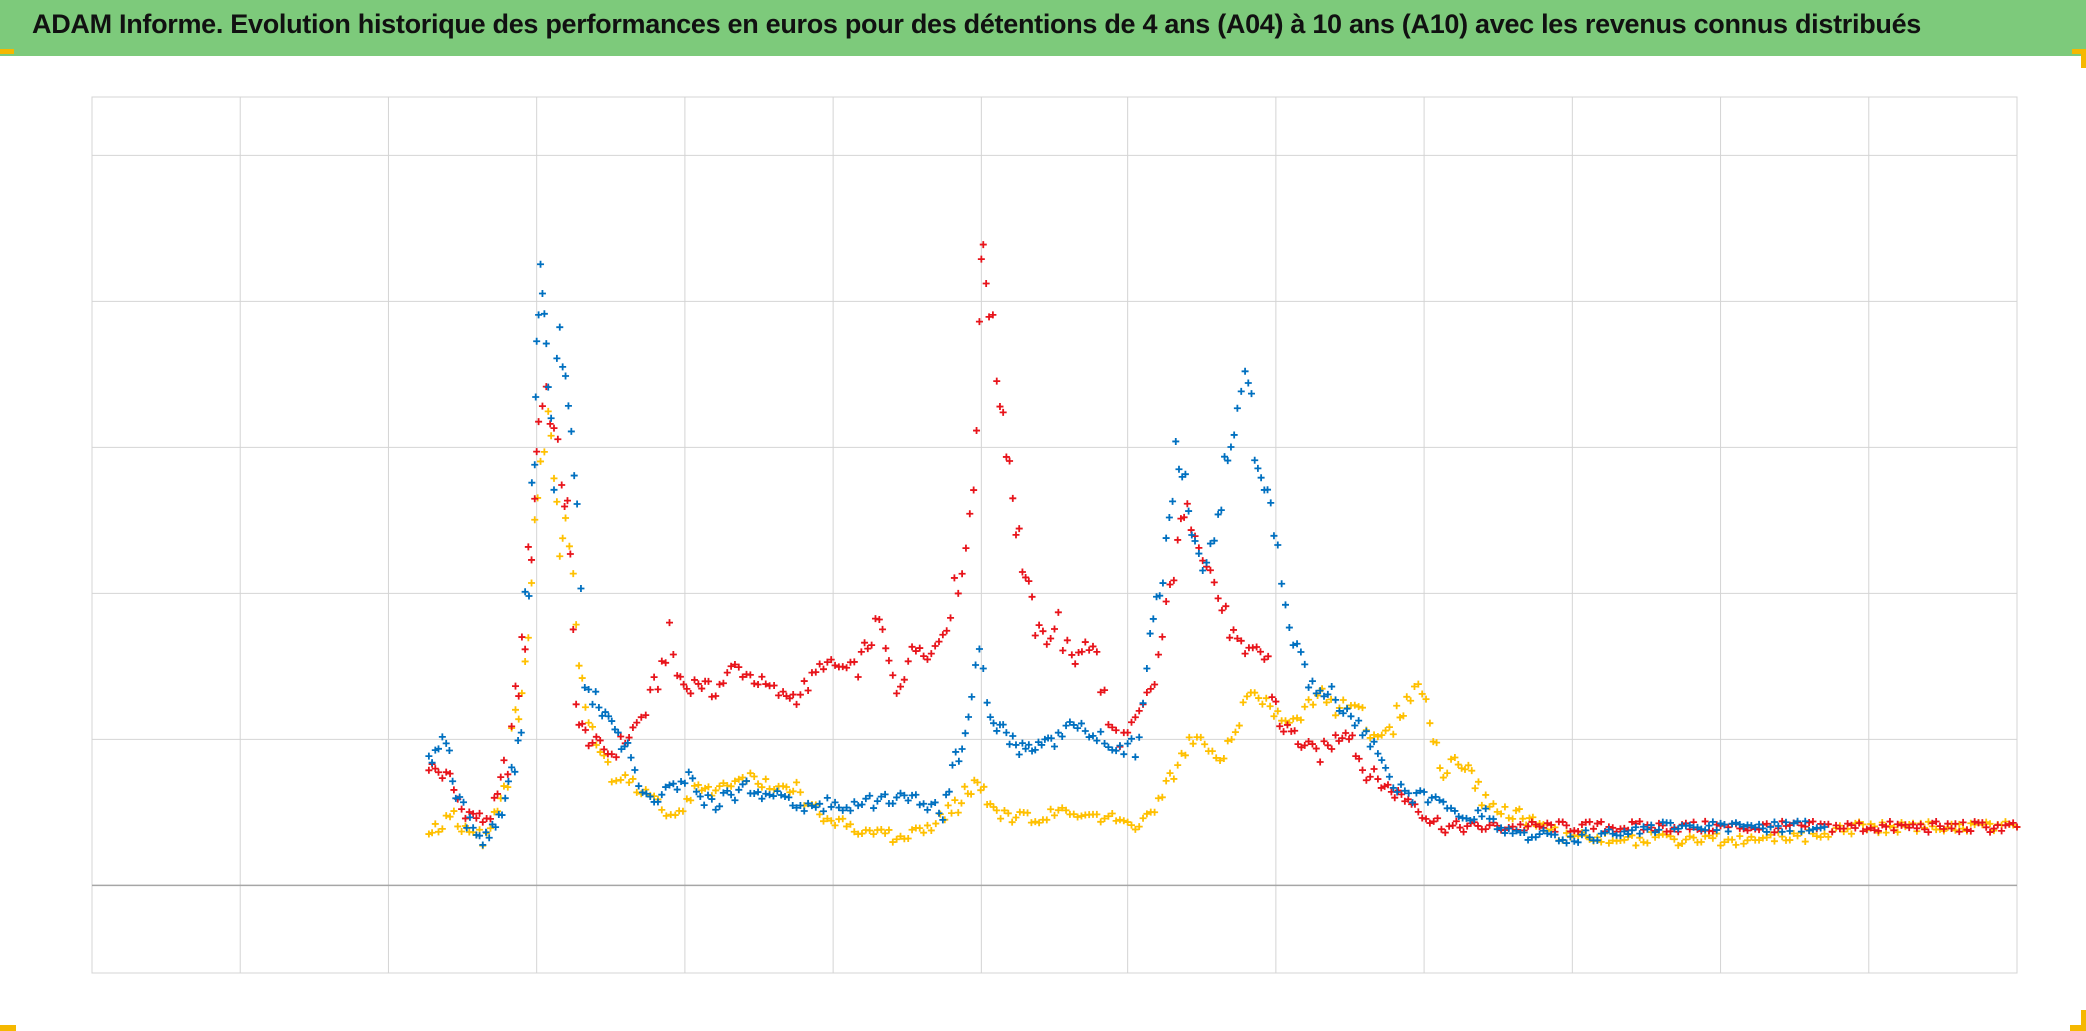  I want to click on corner-accent-right-edge, so click(2083, 61).